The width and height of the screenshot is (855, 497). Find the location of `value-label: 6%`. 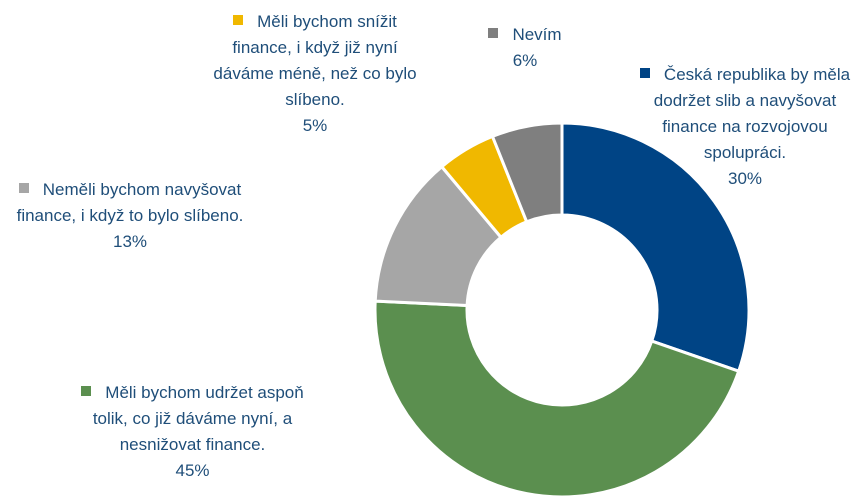

value-label: 6% is located at coordinates (525, 60).